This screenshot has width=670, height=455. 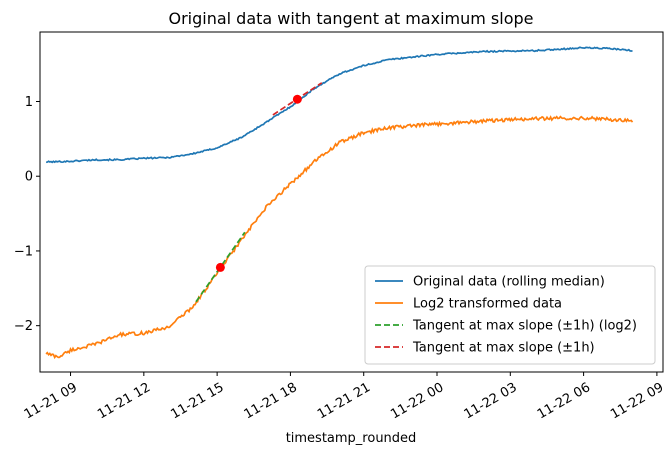 What do you see at coordinates (503, 348) in the screenshot?
I see `legend-label-3: Tangent at max slope (±1h)` at bounding box center [503, 348].